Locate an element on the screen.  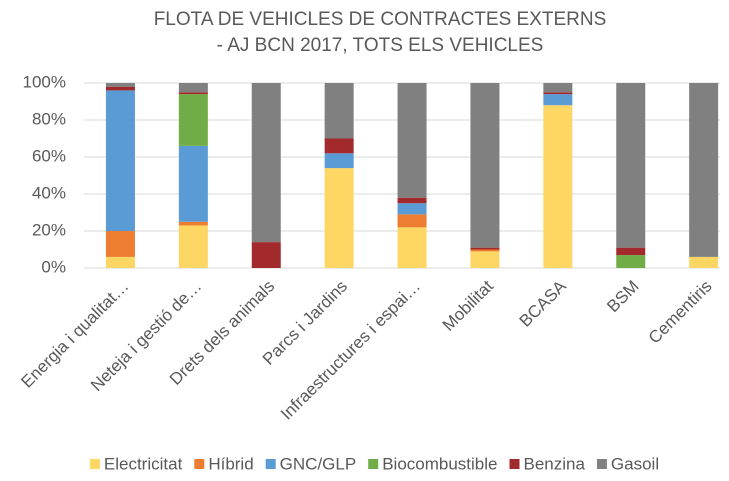
x-tick-label: BSM is located at coordinates (622, 296).